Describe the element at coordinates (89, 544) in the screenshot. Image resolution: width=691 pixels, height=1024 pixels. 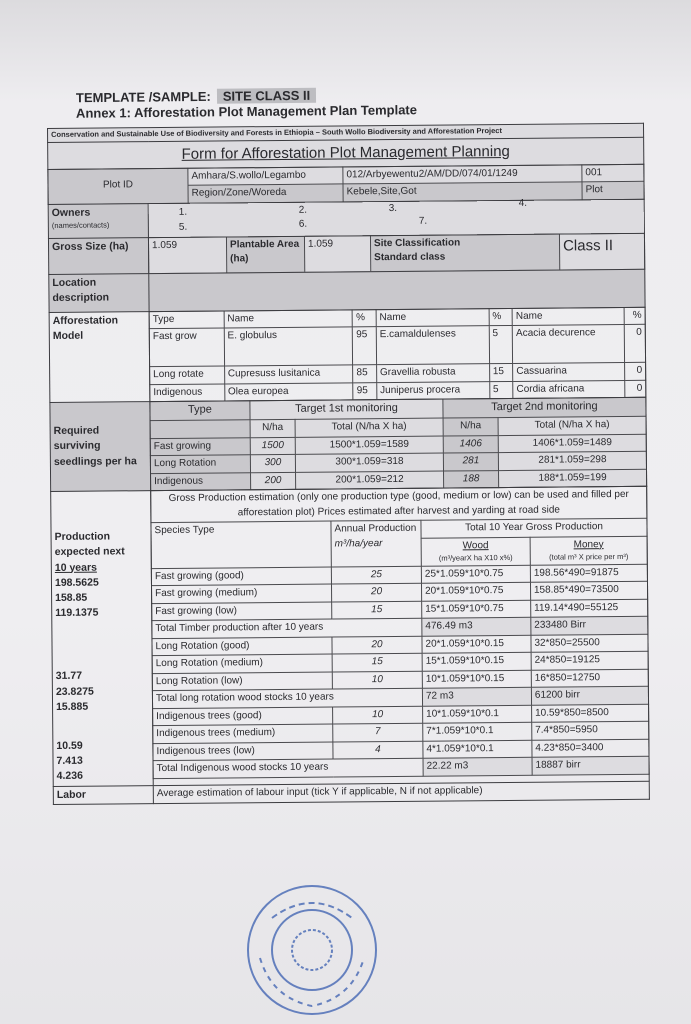
I see `production-label: Production expected next` at that location.